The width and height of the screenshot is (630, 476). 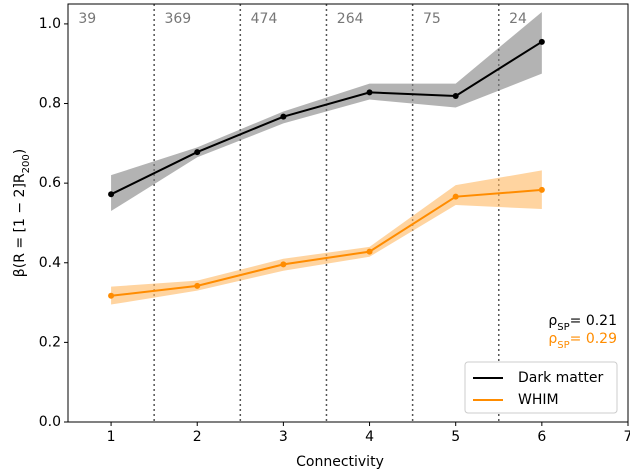 What do you see at coordinates (50, 24) in the screenshot?
I see `y-tick-label: 1.0` at bounding box center [50, 24].